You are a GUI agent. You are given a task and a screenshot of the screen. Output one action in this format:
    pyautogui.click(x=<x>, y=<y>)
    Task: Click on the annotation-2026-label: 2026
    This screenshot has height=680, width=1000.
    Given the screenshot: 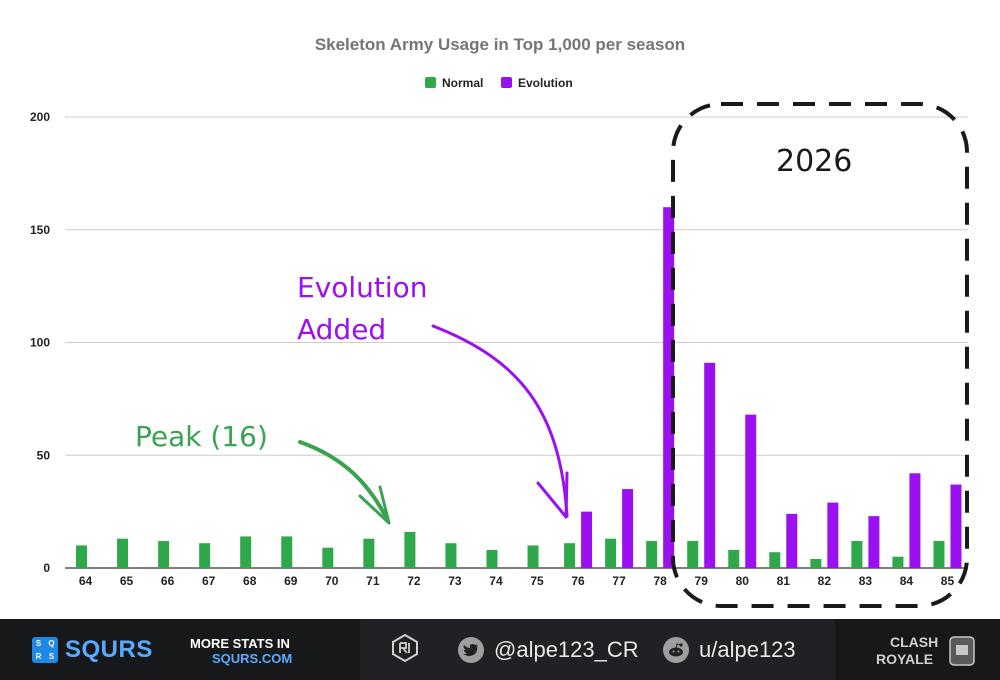 What is the action you would take?
    pyautogui.click(x=814, y=161)
    